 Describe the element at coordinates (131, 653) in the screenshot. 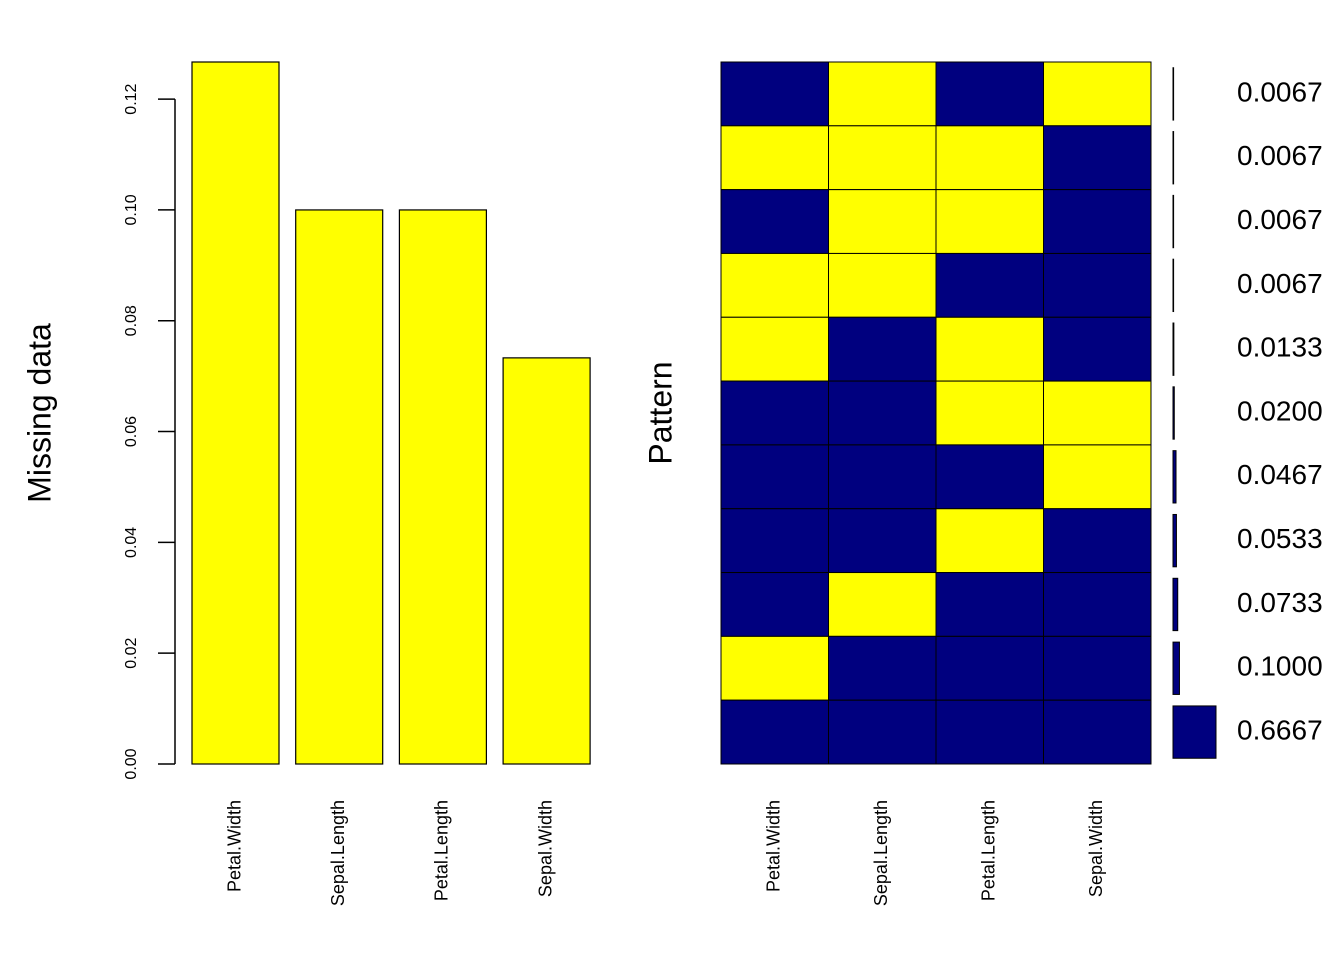

I see `y-tick-label: 0.02` at that location.